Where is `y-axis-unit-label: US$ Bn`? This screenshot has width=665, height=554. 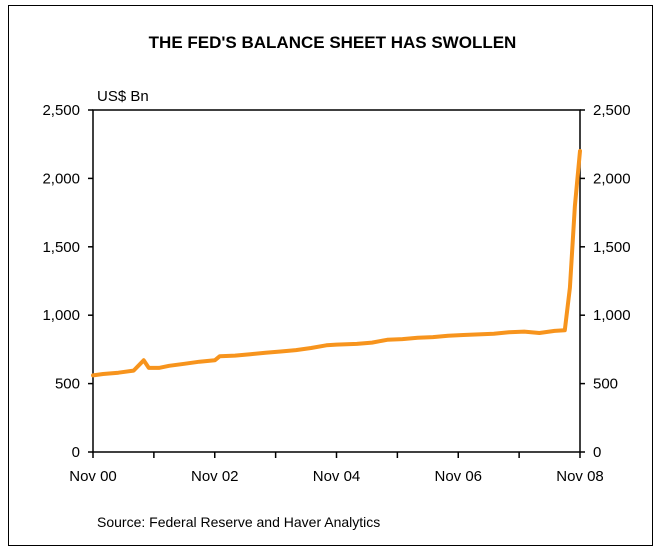 y-axis-unit-label: US$ Bn is located at coordinates (123, 96).